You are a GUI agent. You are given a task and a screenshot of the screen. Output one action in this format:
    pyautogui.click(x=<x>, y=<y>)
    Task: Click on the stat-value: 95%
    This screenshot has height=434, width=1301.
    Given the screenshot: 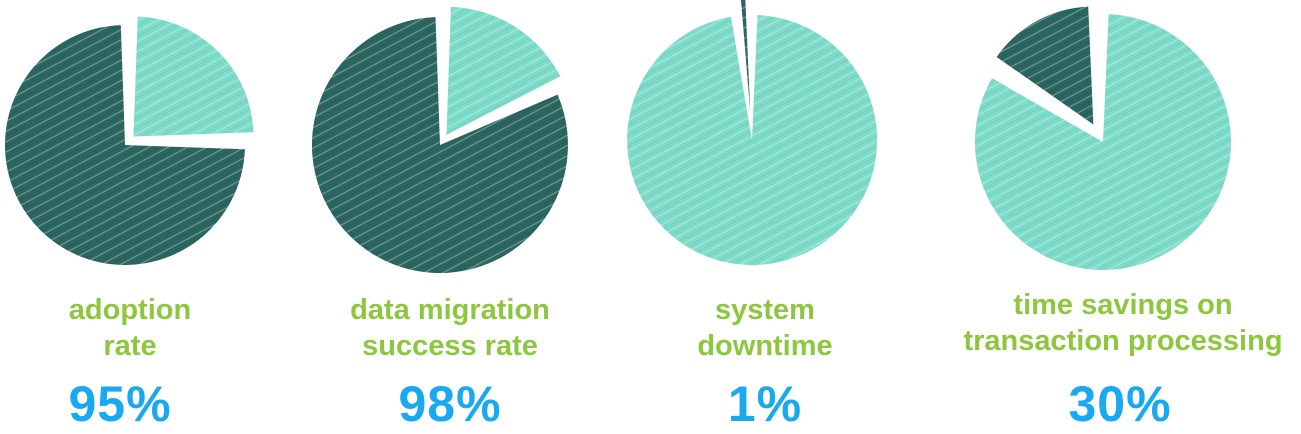 What is the action you would take?
    pyautogui.click(x=120, y=404)
    